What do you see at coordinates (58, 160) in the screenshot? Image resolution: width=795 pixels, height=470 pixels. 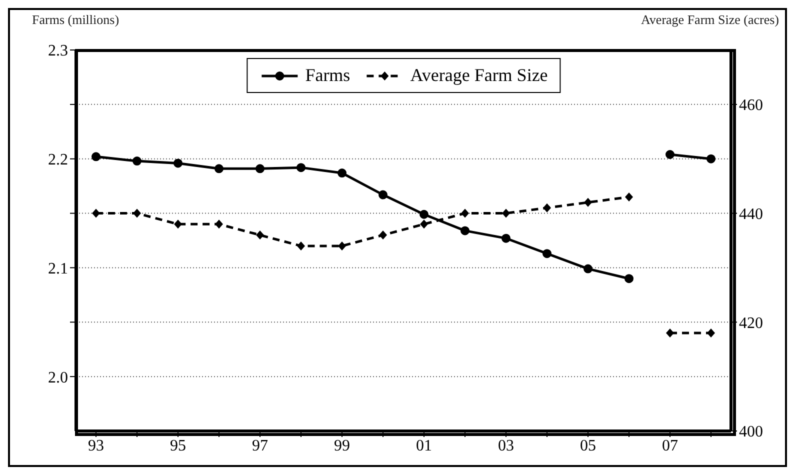 I see `y-tick-label: 2.2` at bounding box center [58, 160].